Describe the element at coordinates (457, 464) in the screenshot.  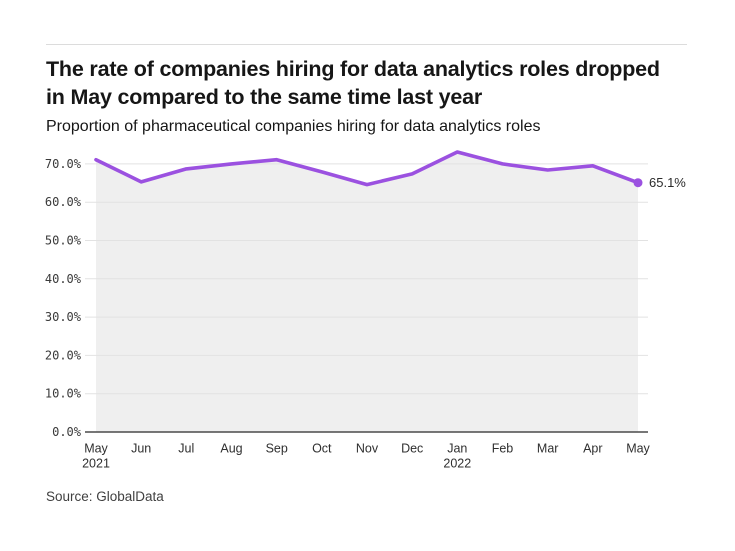
I see `x-tick-year-label: 2022` at that location.